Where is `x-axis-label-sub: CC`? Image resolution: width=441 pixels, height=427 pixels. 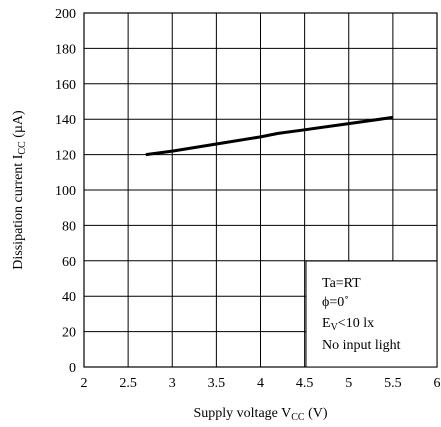
x-axis-label-sub: CC is located at coordinates (298, 417).